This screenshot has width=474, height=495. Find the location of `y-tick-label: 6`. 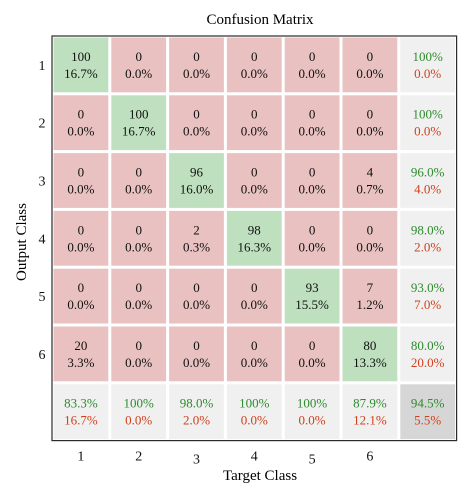

y-tick-label: 6 is located at coordinates (42, 355).